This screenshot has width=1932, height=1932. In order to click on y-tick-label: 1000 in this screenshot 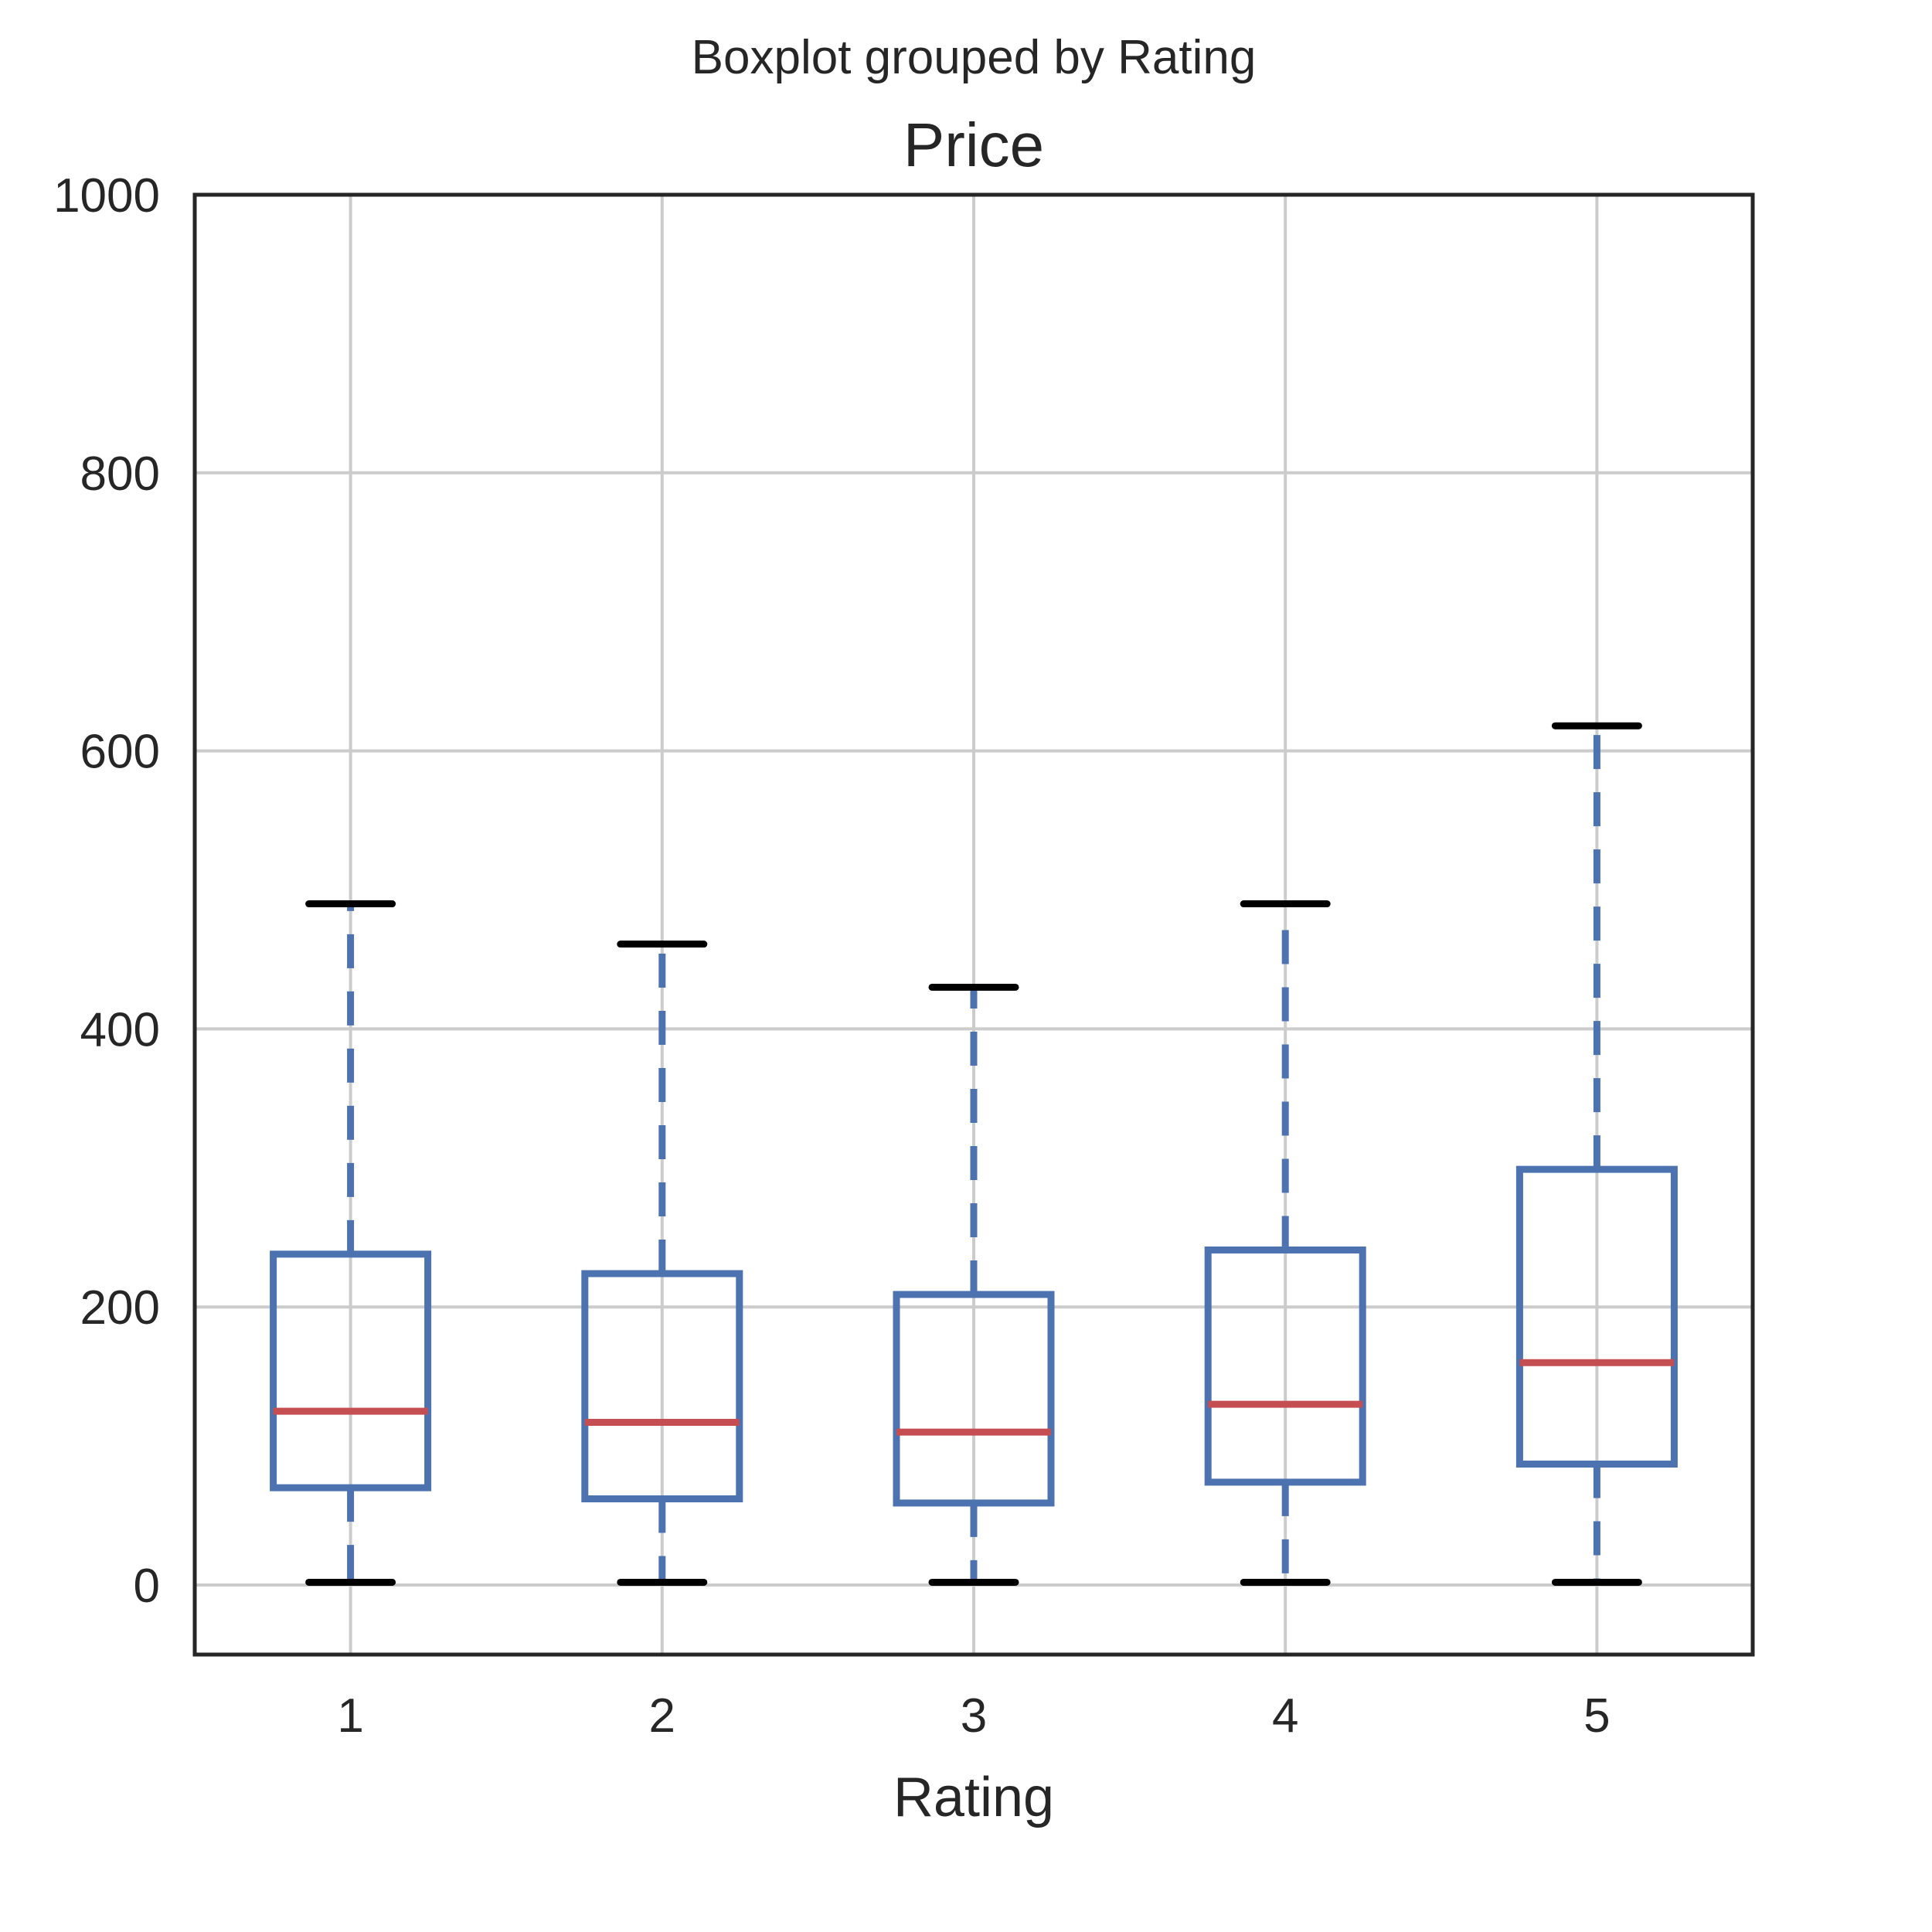, I will do `click(106, 196)`.